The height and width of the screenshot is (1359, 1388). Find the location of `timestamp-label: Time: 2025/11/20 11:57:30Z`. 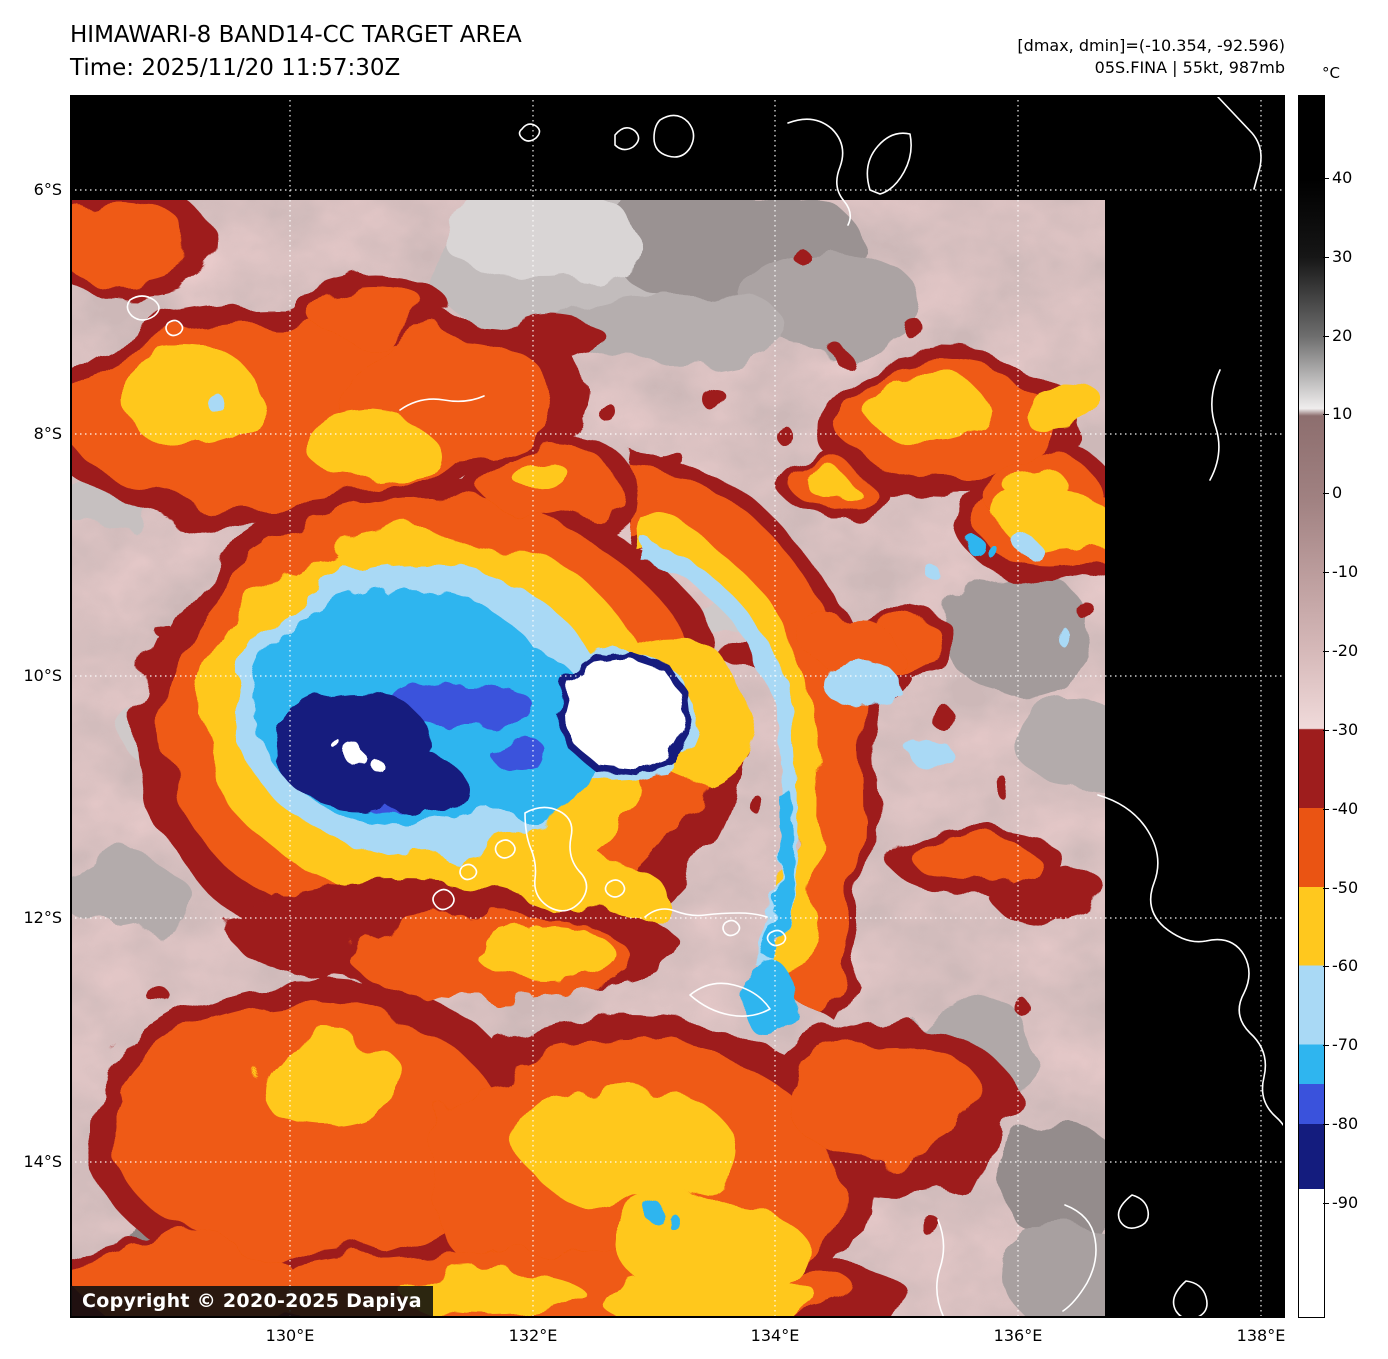

timestamp-label: Time: 2025/11/20 11:57:30Z is located at coordinates (235, 68).